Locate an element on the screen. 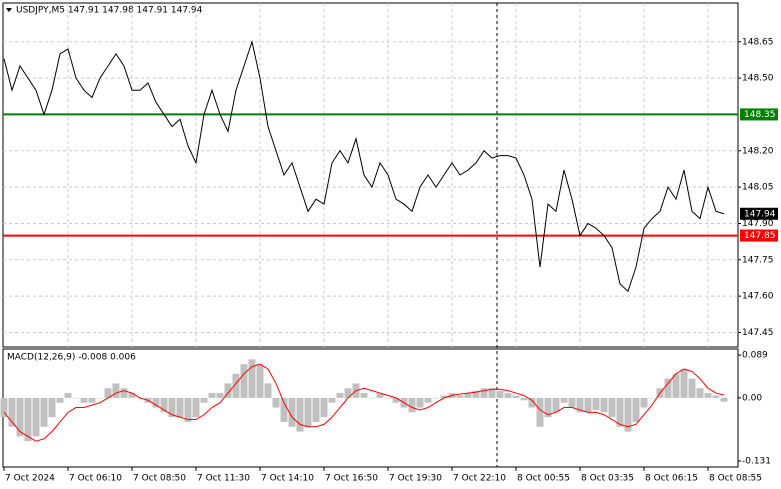 The image size is (781, 489). y-tick-label: 147.45 is located at coordinates (758, 333).